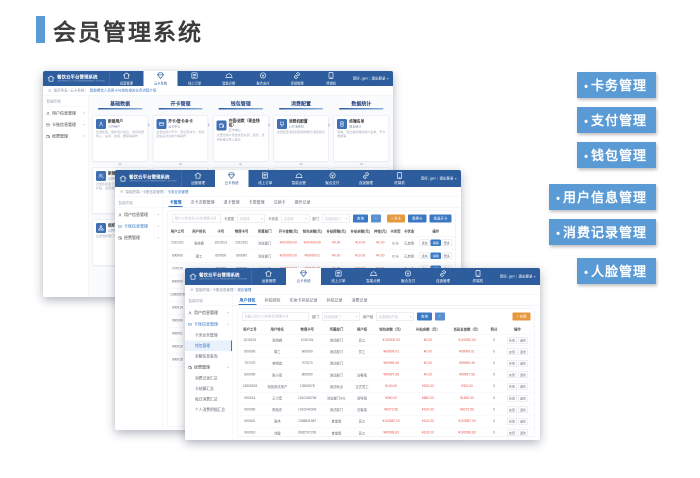 The image size is (700, 478). What do you see at coordinates (175, 203) in the screenshot?
I see `tab-0: 卡管理` at bounding box center [175, 203].